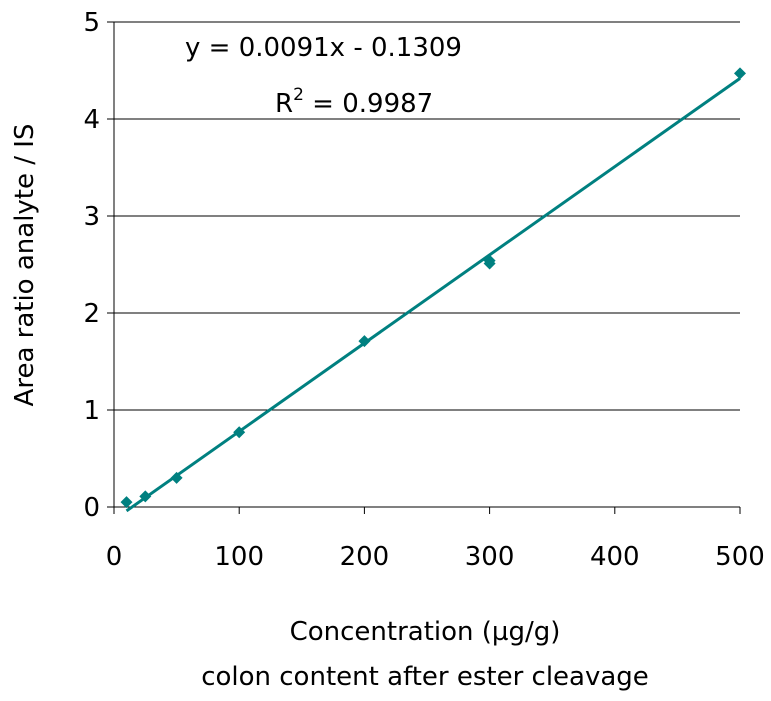 Image resolution: width=771 pixels, height=701 pixels. What do you see at coordinates (91, 411) in the screenshot?
I see `y-tick-label: 1` at bounding box center [91, 411].